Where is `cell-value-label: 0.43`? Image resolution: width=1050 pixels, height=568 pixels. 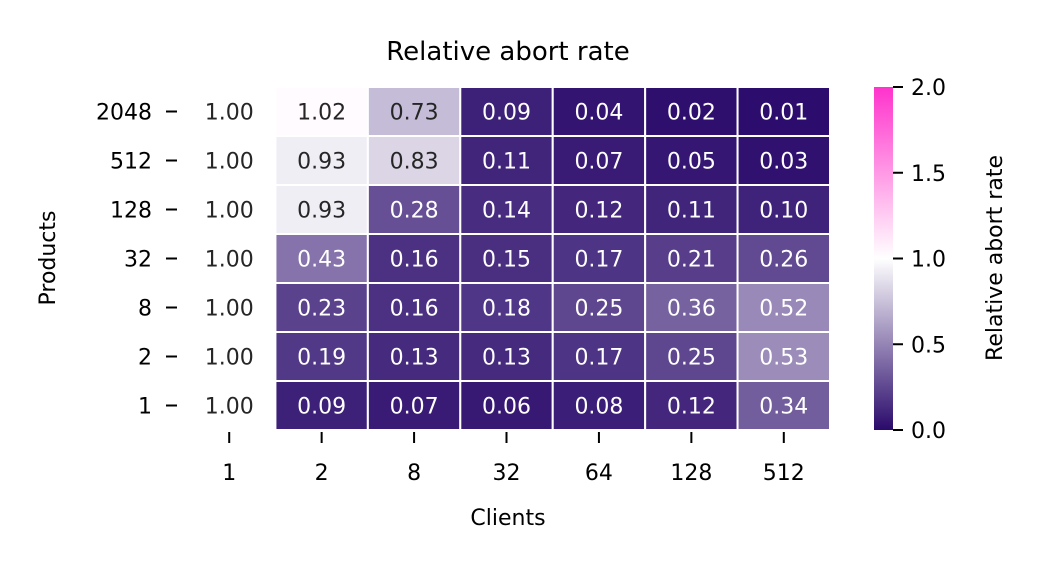
cell-value-label: 0.43 is located at coordinates (321, 260).